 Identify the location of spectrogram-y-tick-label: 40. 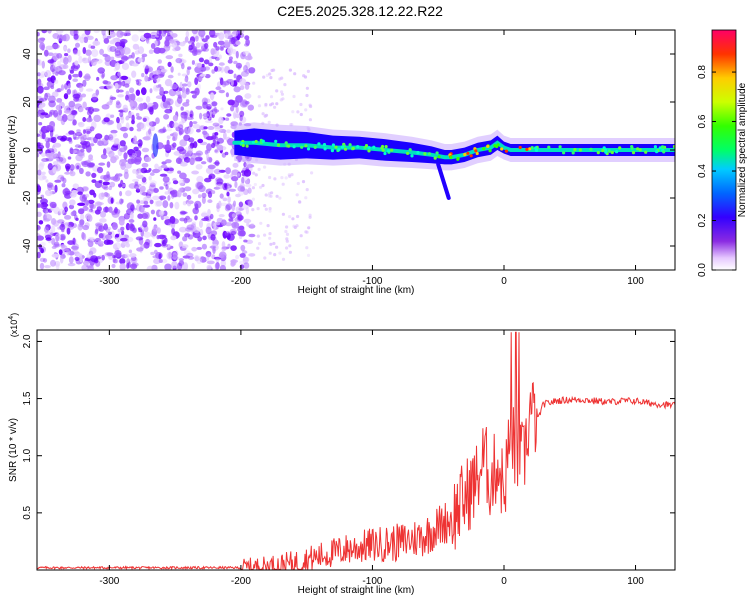
(27, 54).